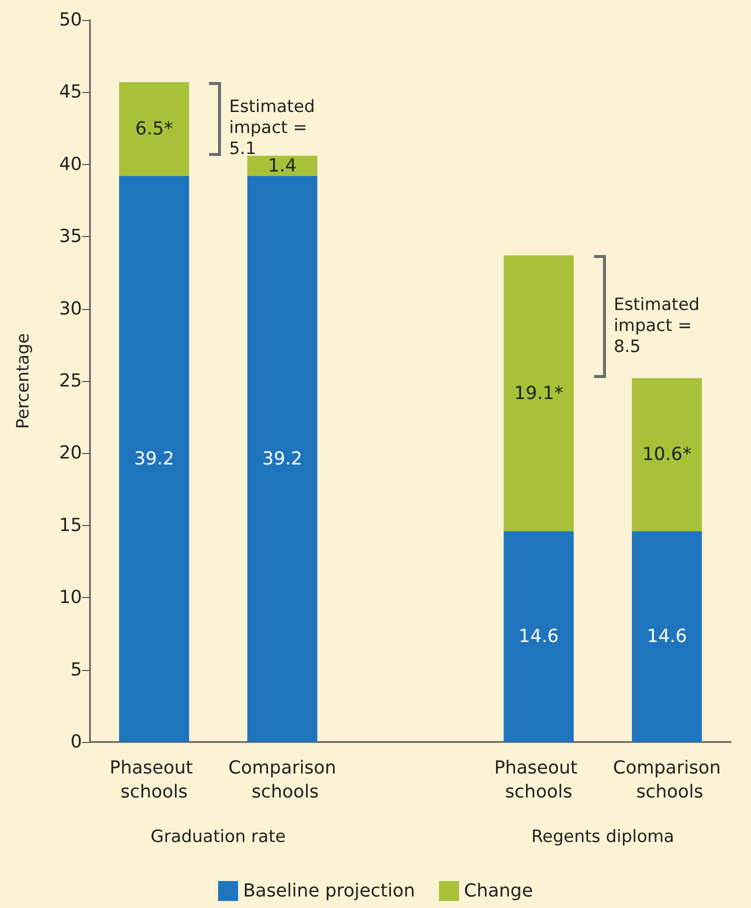 The width and height of the screenshot is (751, 908). Describe the element at coordinates (70, 453) in the screenshot. I see `y-tick-label: 20` at that location.